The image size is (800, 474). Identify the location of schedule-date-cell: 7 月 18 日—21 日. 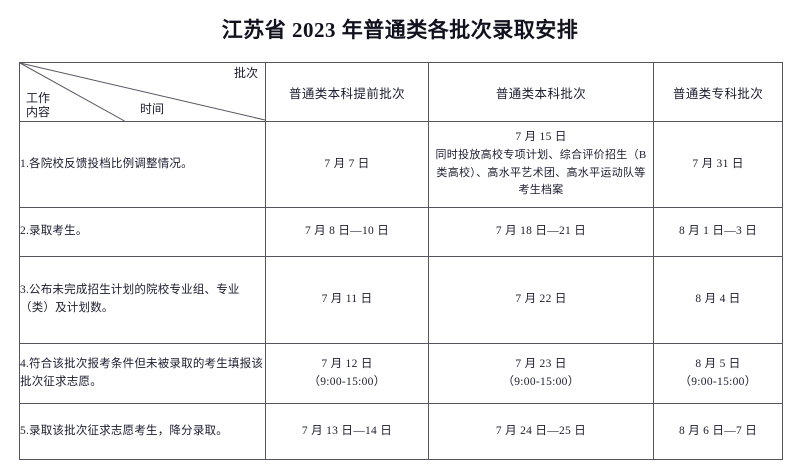
(541, 232).